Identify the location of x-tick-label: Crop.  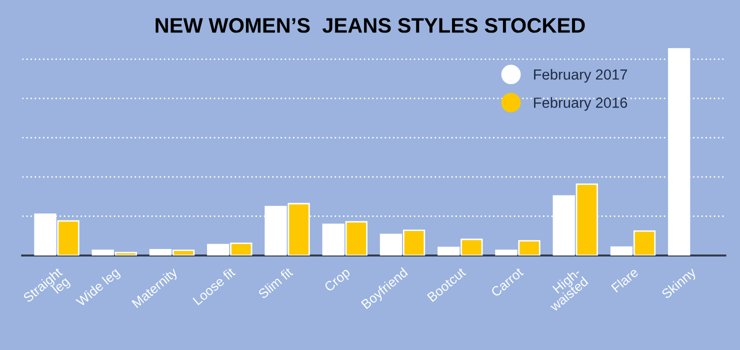
(338, 280).